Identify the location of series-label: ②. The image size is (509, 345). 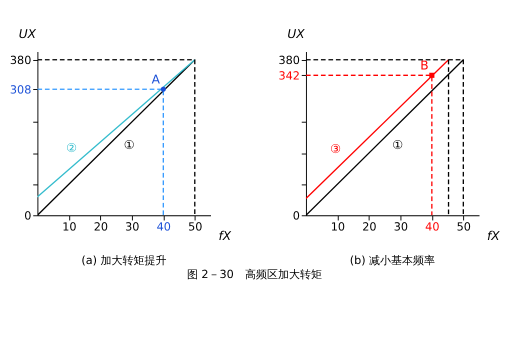
(71, 148).